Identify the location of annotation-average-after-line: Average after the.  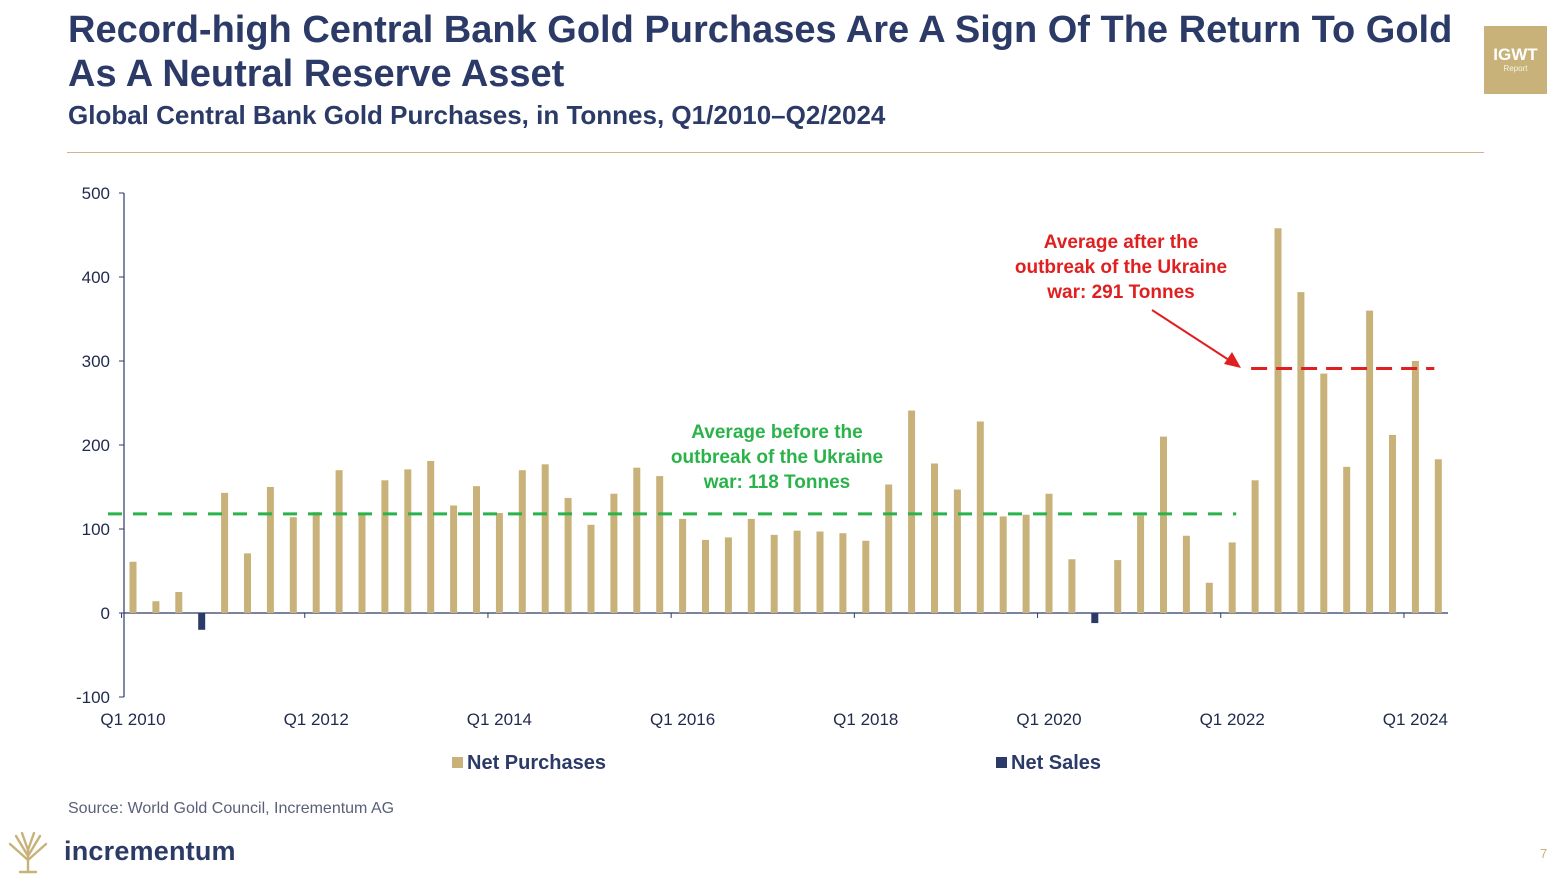
(1121, 242).